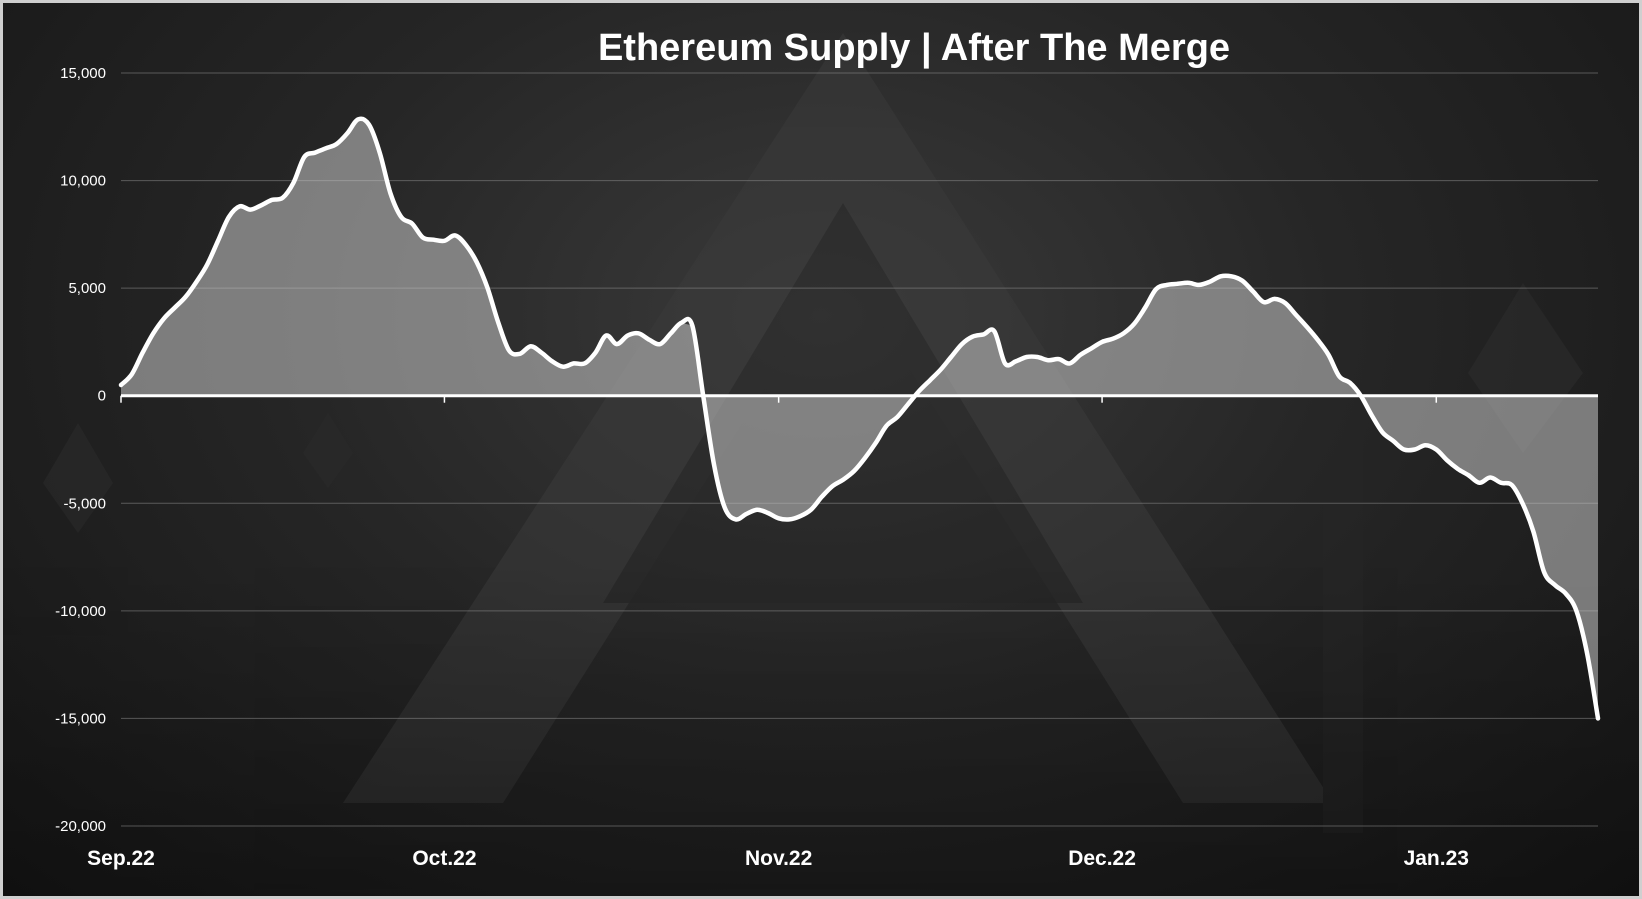 The width and height of the screenshot is (1642, 899). What do you see at coordinates (444, 858) in the screenshot?
I see `x-tick-label: Oct.22` at bounding box center [444, 858].